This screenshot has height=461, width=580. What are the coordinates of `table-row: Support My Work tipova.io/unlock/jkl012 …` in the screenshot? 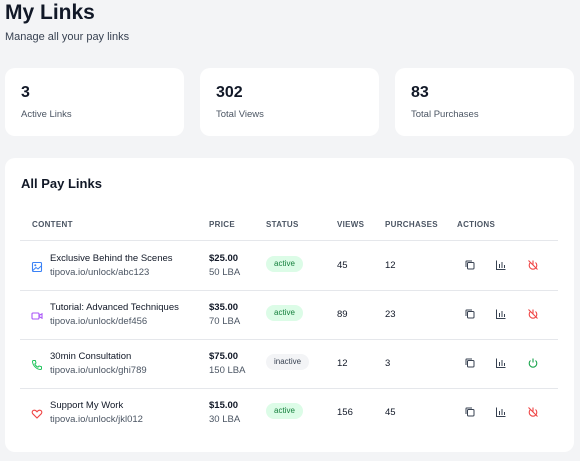 It's located at (289, 412).